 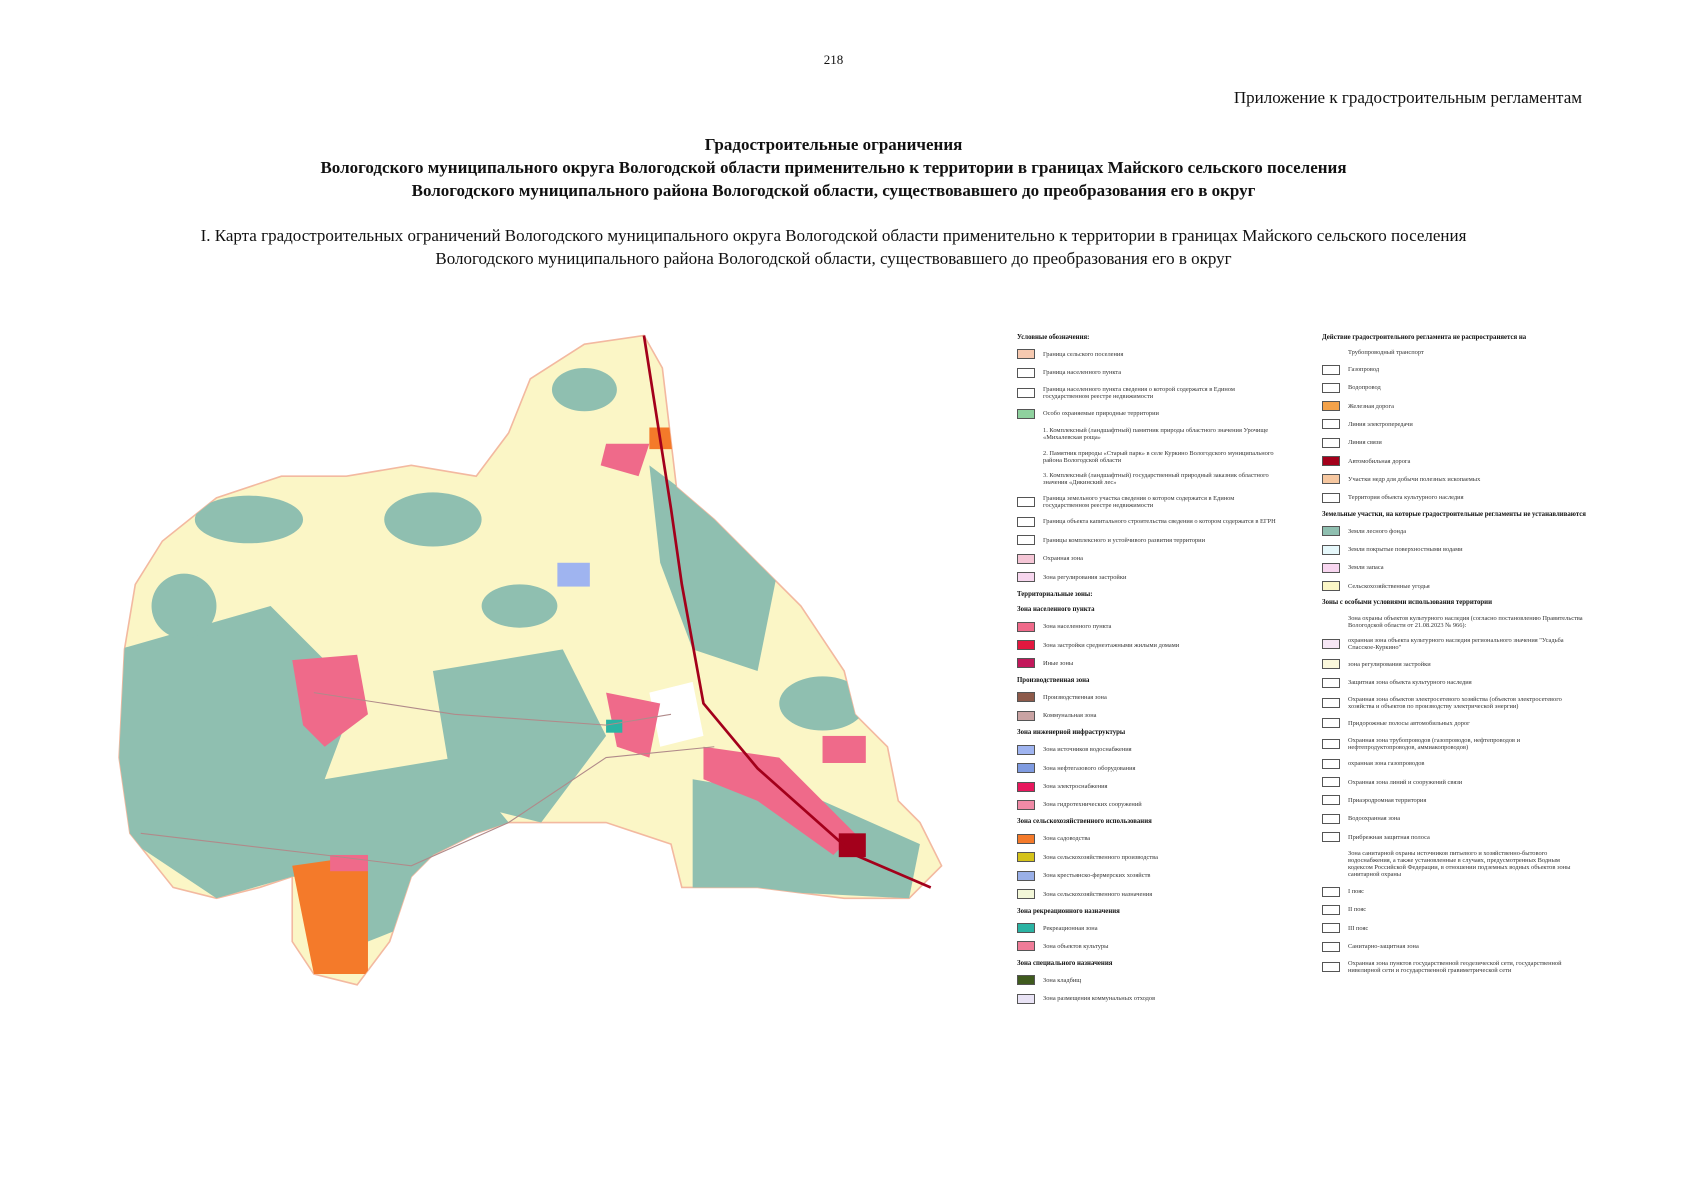 I want to click on legend-item: Земли запаса, so click(x=1462, y=567).